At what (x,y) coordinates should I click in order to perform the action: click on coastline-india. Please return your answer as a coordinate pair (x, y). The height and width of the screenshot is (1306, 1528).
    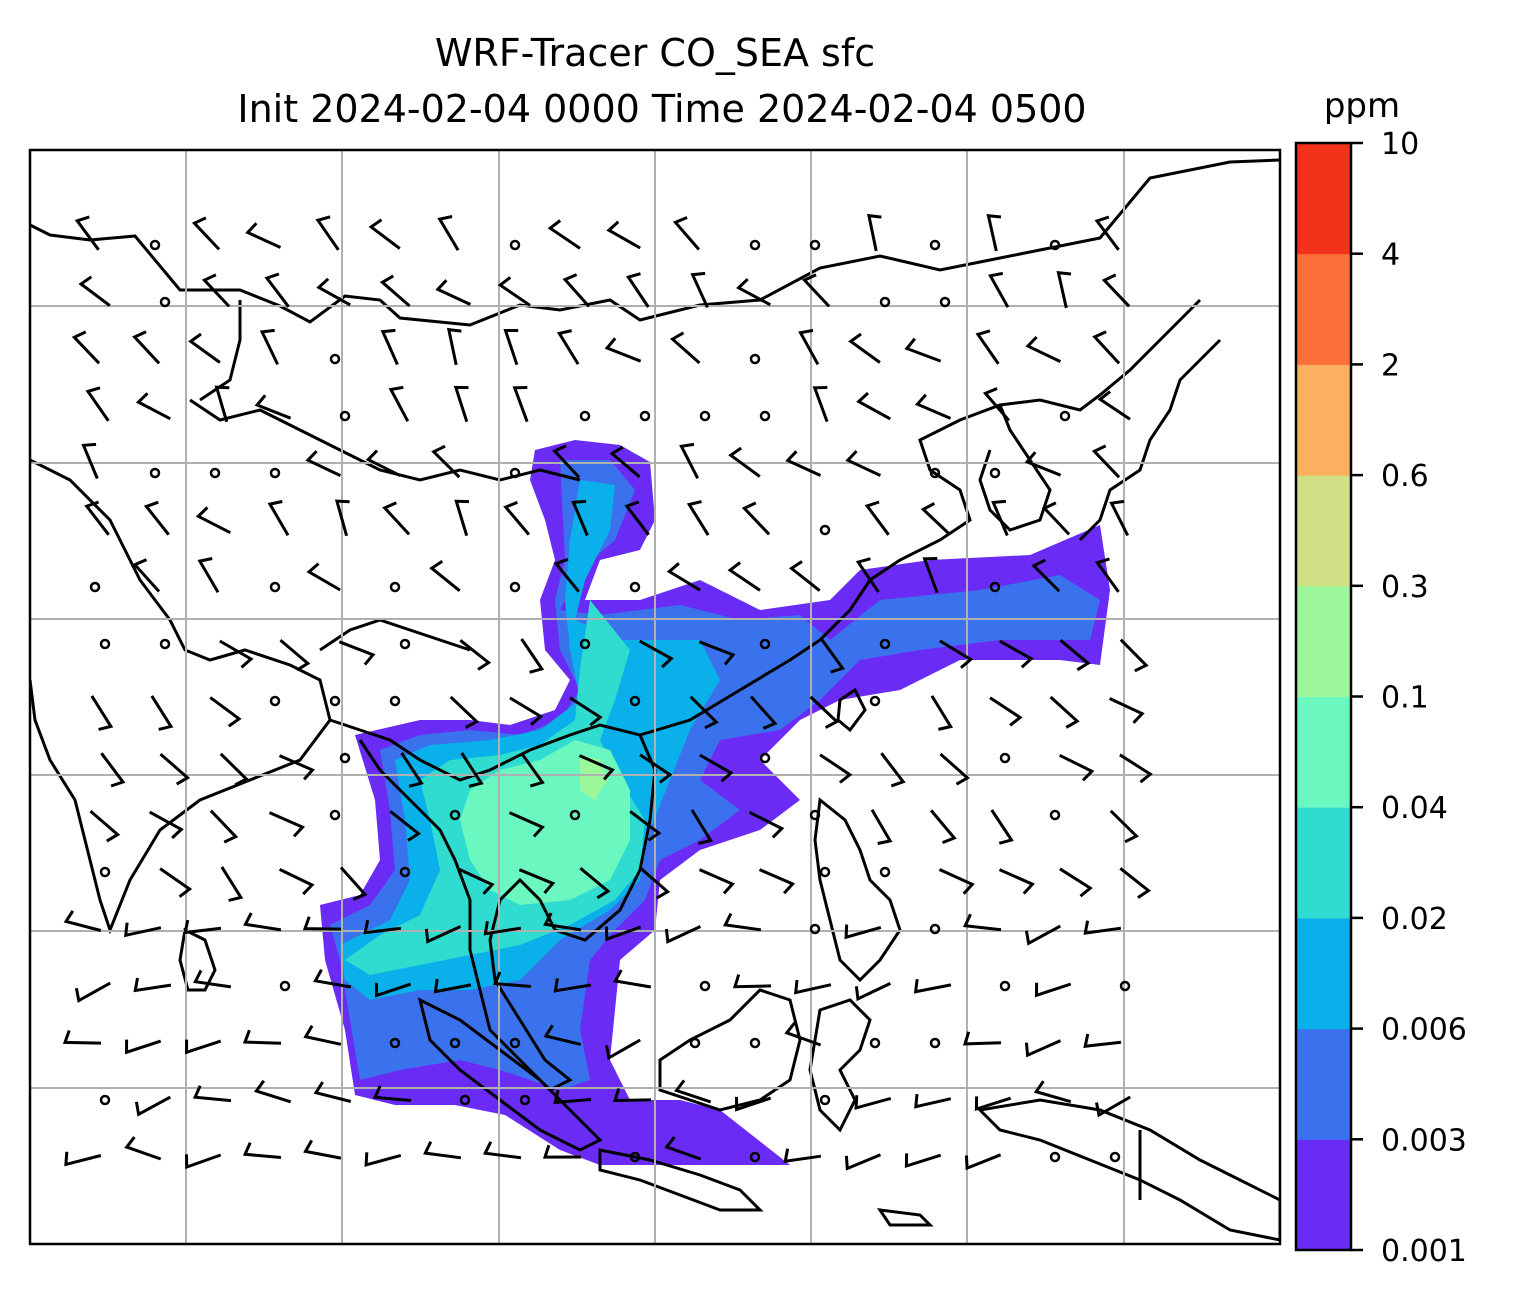
    Looking at the image, I should click on (181, 696).